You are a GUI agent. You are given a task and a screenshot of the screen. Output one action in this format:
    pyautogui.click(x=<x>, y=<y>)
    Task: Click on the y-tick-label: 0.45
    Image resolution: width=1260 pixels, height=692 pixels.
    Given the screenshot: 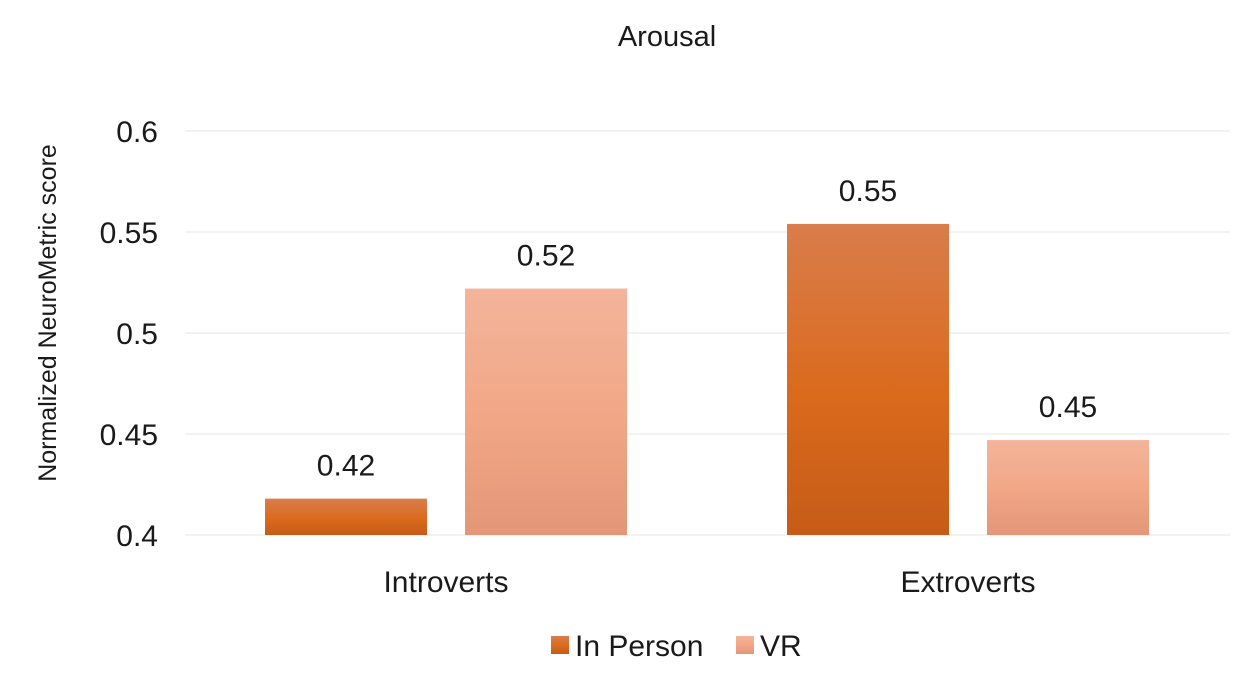 What is the action you would take?
    pyautogui.click(x=129, y=435)
    